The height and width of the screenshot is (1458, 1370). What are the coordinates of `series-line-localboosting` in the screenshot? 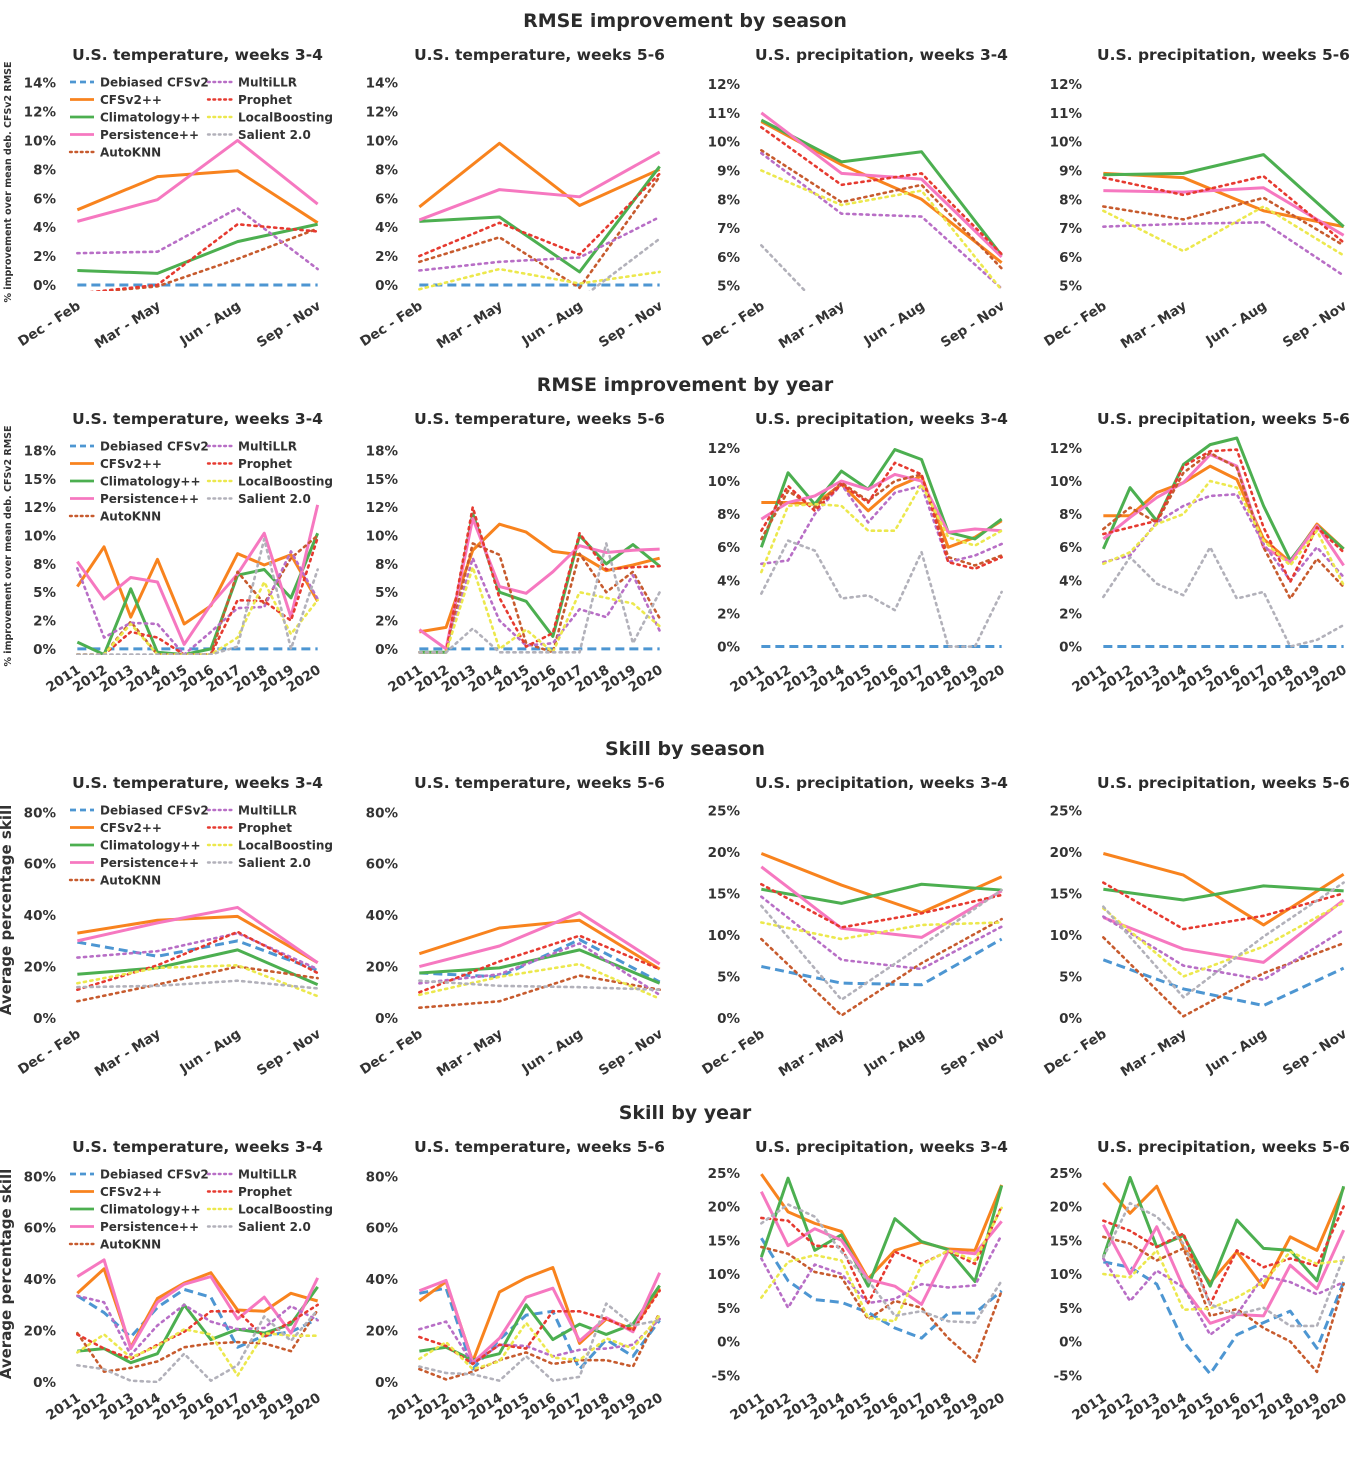 It's located at (197, 980).